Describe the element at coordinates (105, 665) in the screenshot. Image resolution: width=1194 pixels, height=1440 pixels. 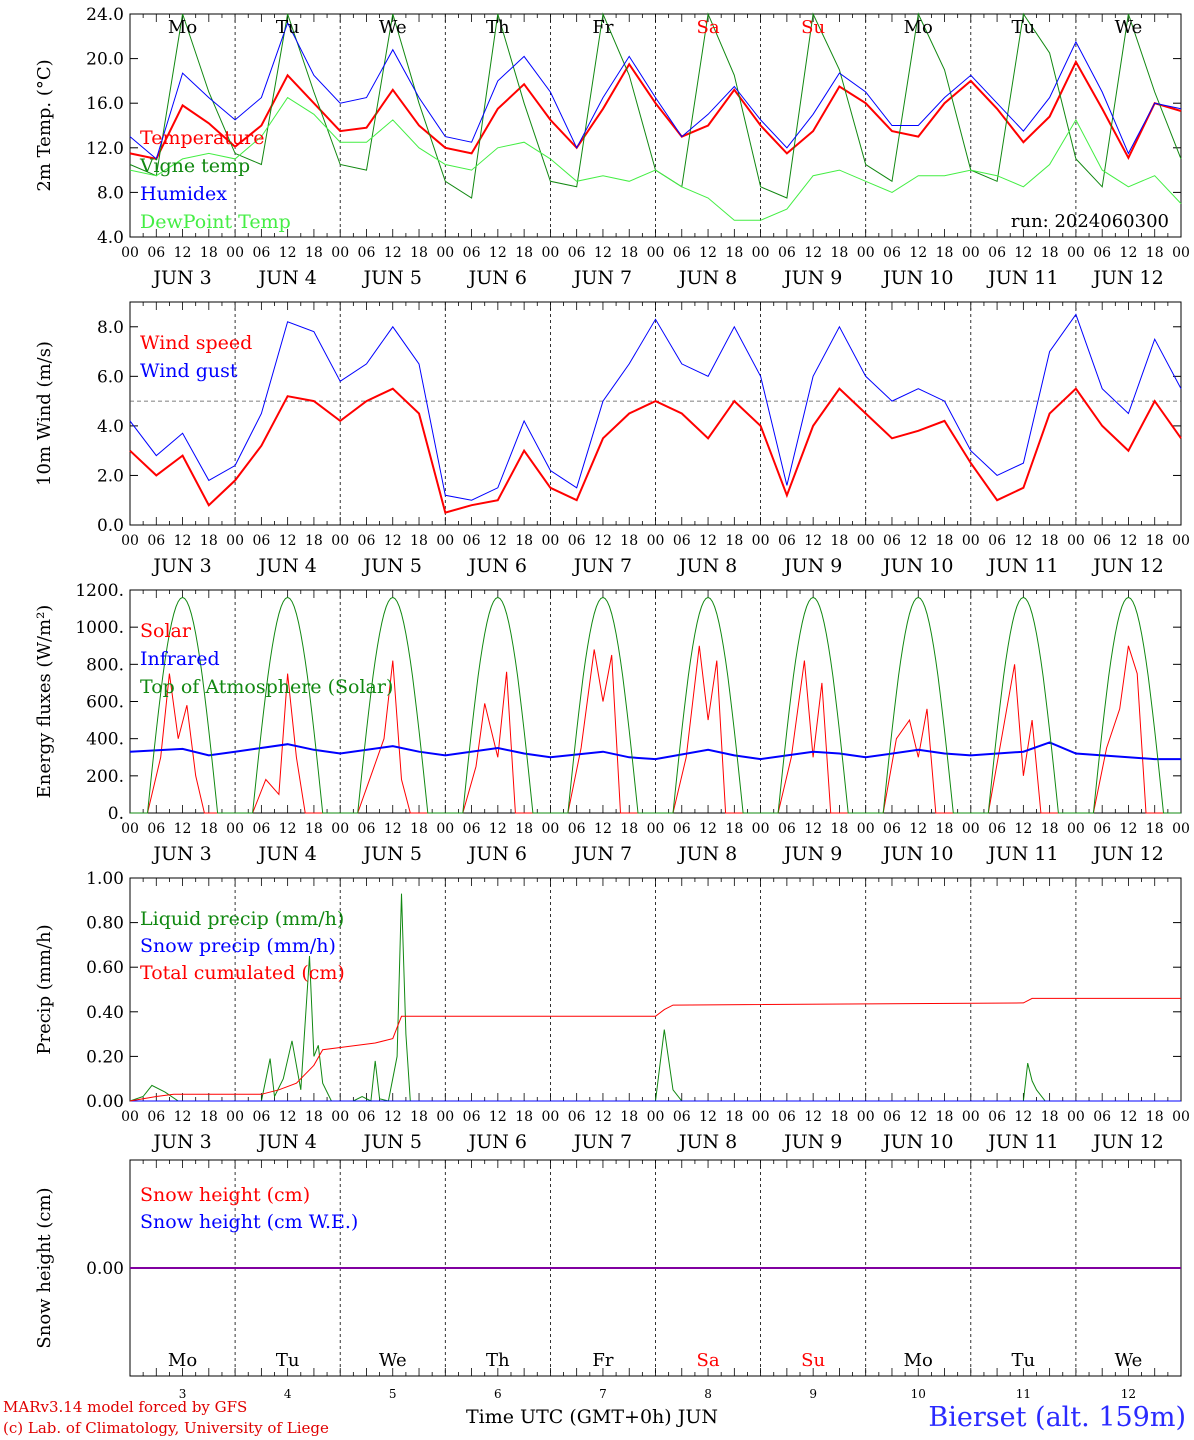
I see `y-tick-label: 800.` at that location.